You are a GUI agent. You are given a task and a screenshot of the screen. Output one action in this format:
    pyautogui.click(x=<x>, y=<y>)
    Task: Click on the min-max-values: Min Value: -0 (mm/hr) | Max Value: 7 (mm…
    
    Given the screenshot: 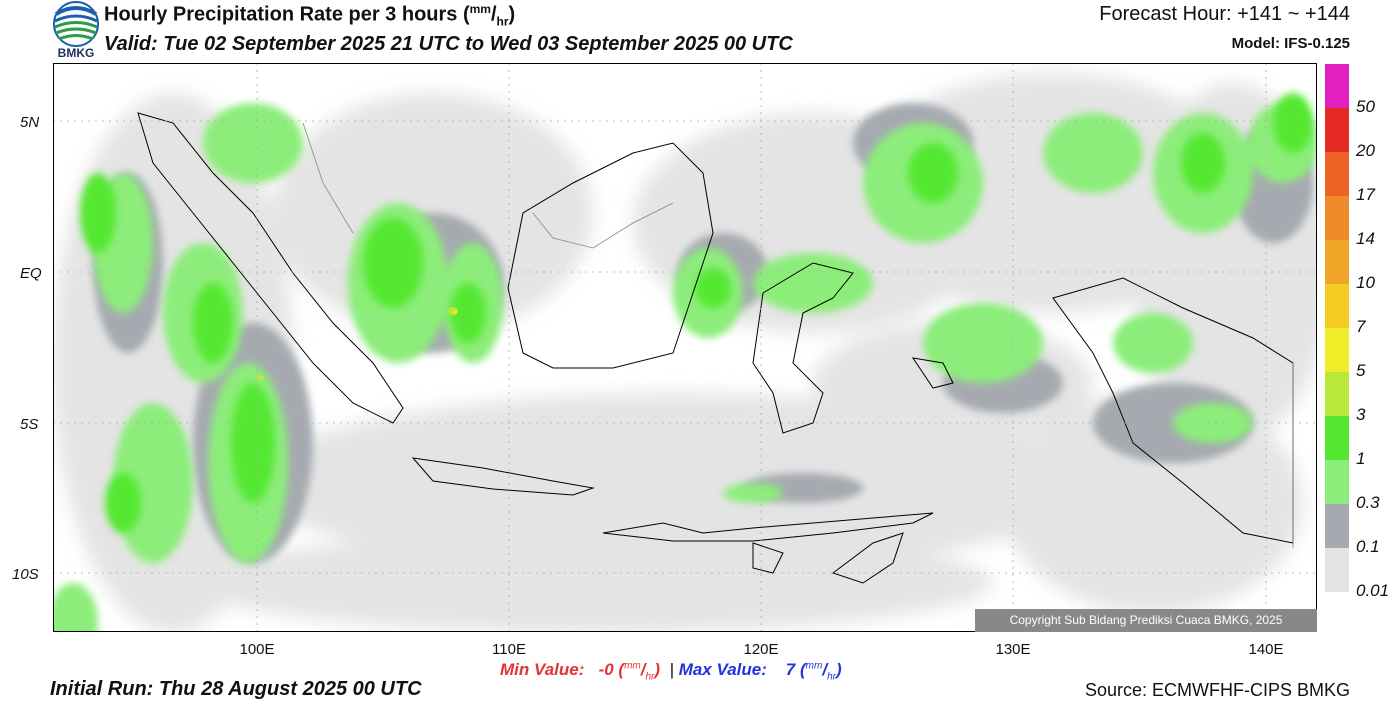 What is the action you would take?
    pyautogui.click(x=671, y=671)
    